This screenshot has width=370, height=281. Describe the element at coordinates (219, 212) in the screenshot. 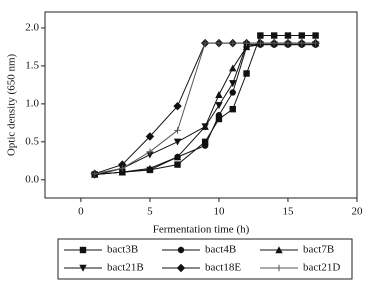

I see `x-tick-label: 10` at that location.